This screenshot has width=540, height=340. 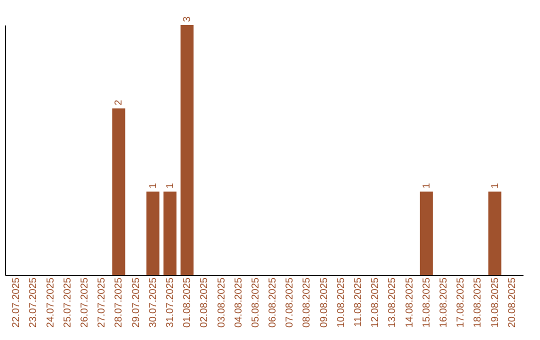 What do you see at coordinates (307, 302) in the screenshot?
I see `x-tick-label: 08.08.2025` at bounding box center [307, 302].